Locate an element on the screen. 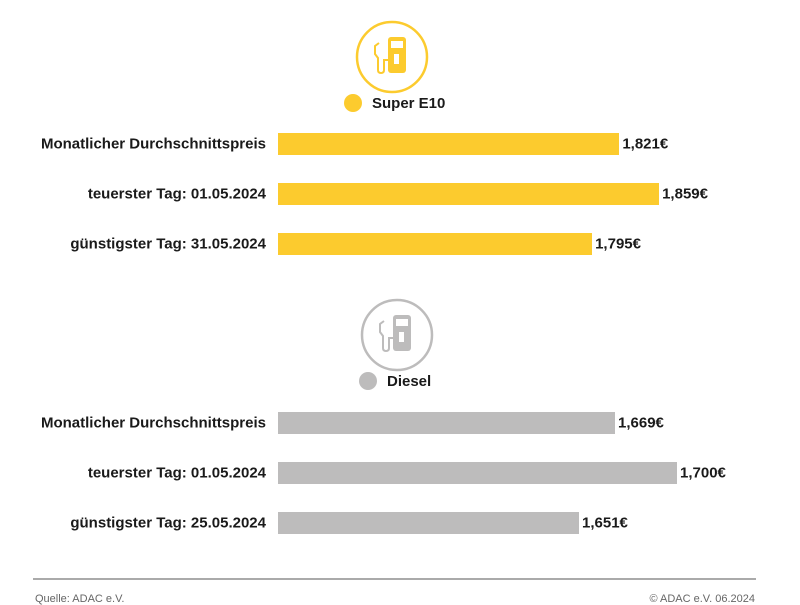 This screenshot has height=605, width=800. source-note: Quelle: ADAC e.V. is located at coordinates (80, 599).